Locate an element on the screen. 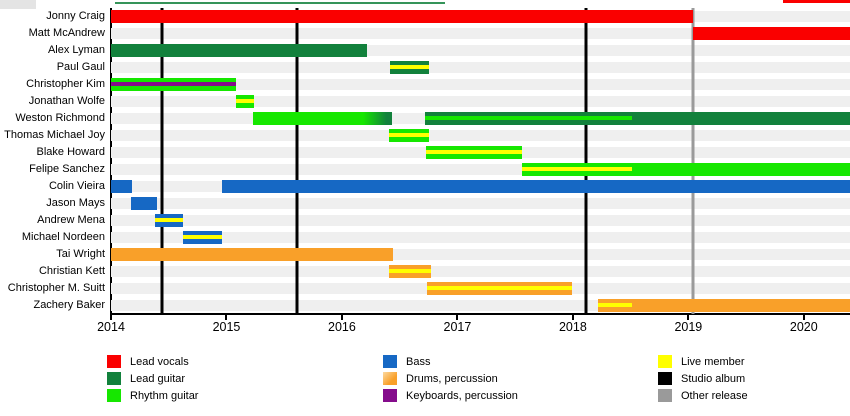  member-label: Tai Wright is located at coordinates (80, 254).